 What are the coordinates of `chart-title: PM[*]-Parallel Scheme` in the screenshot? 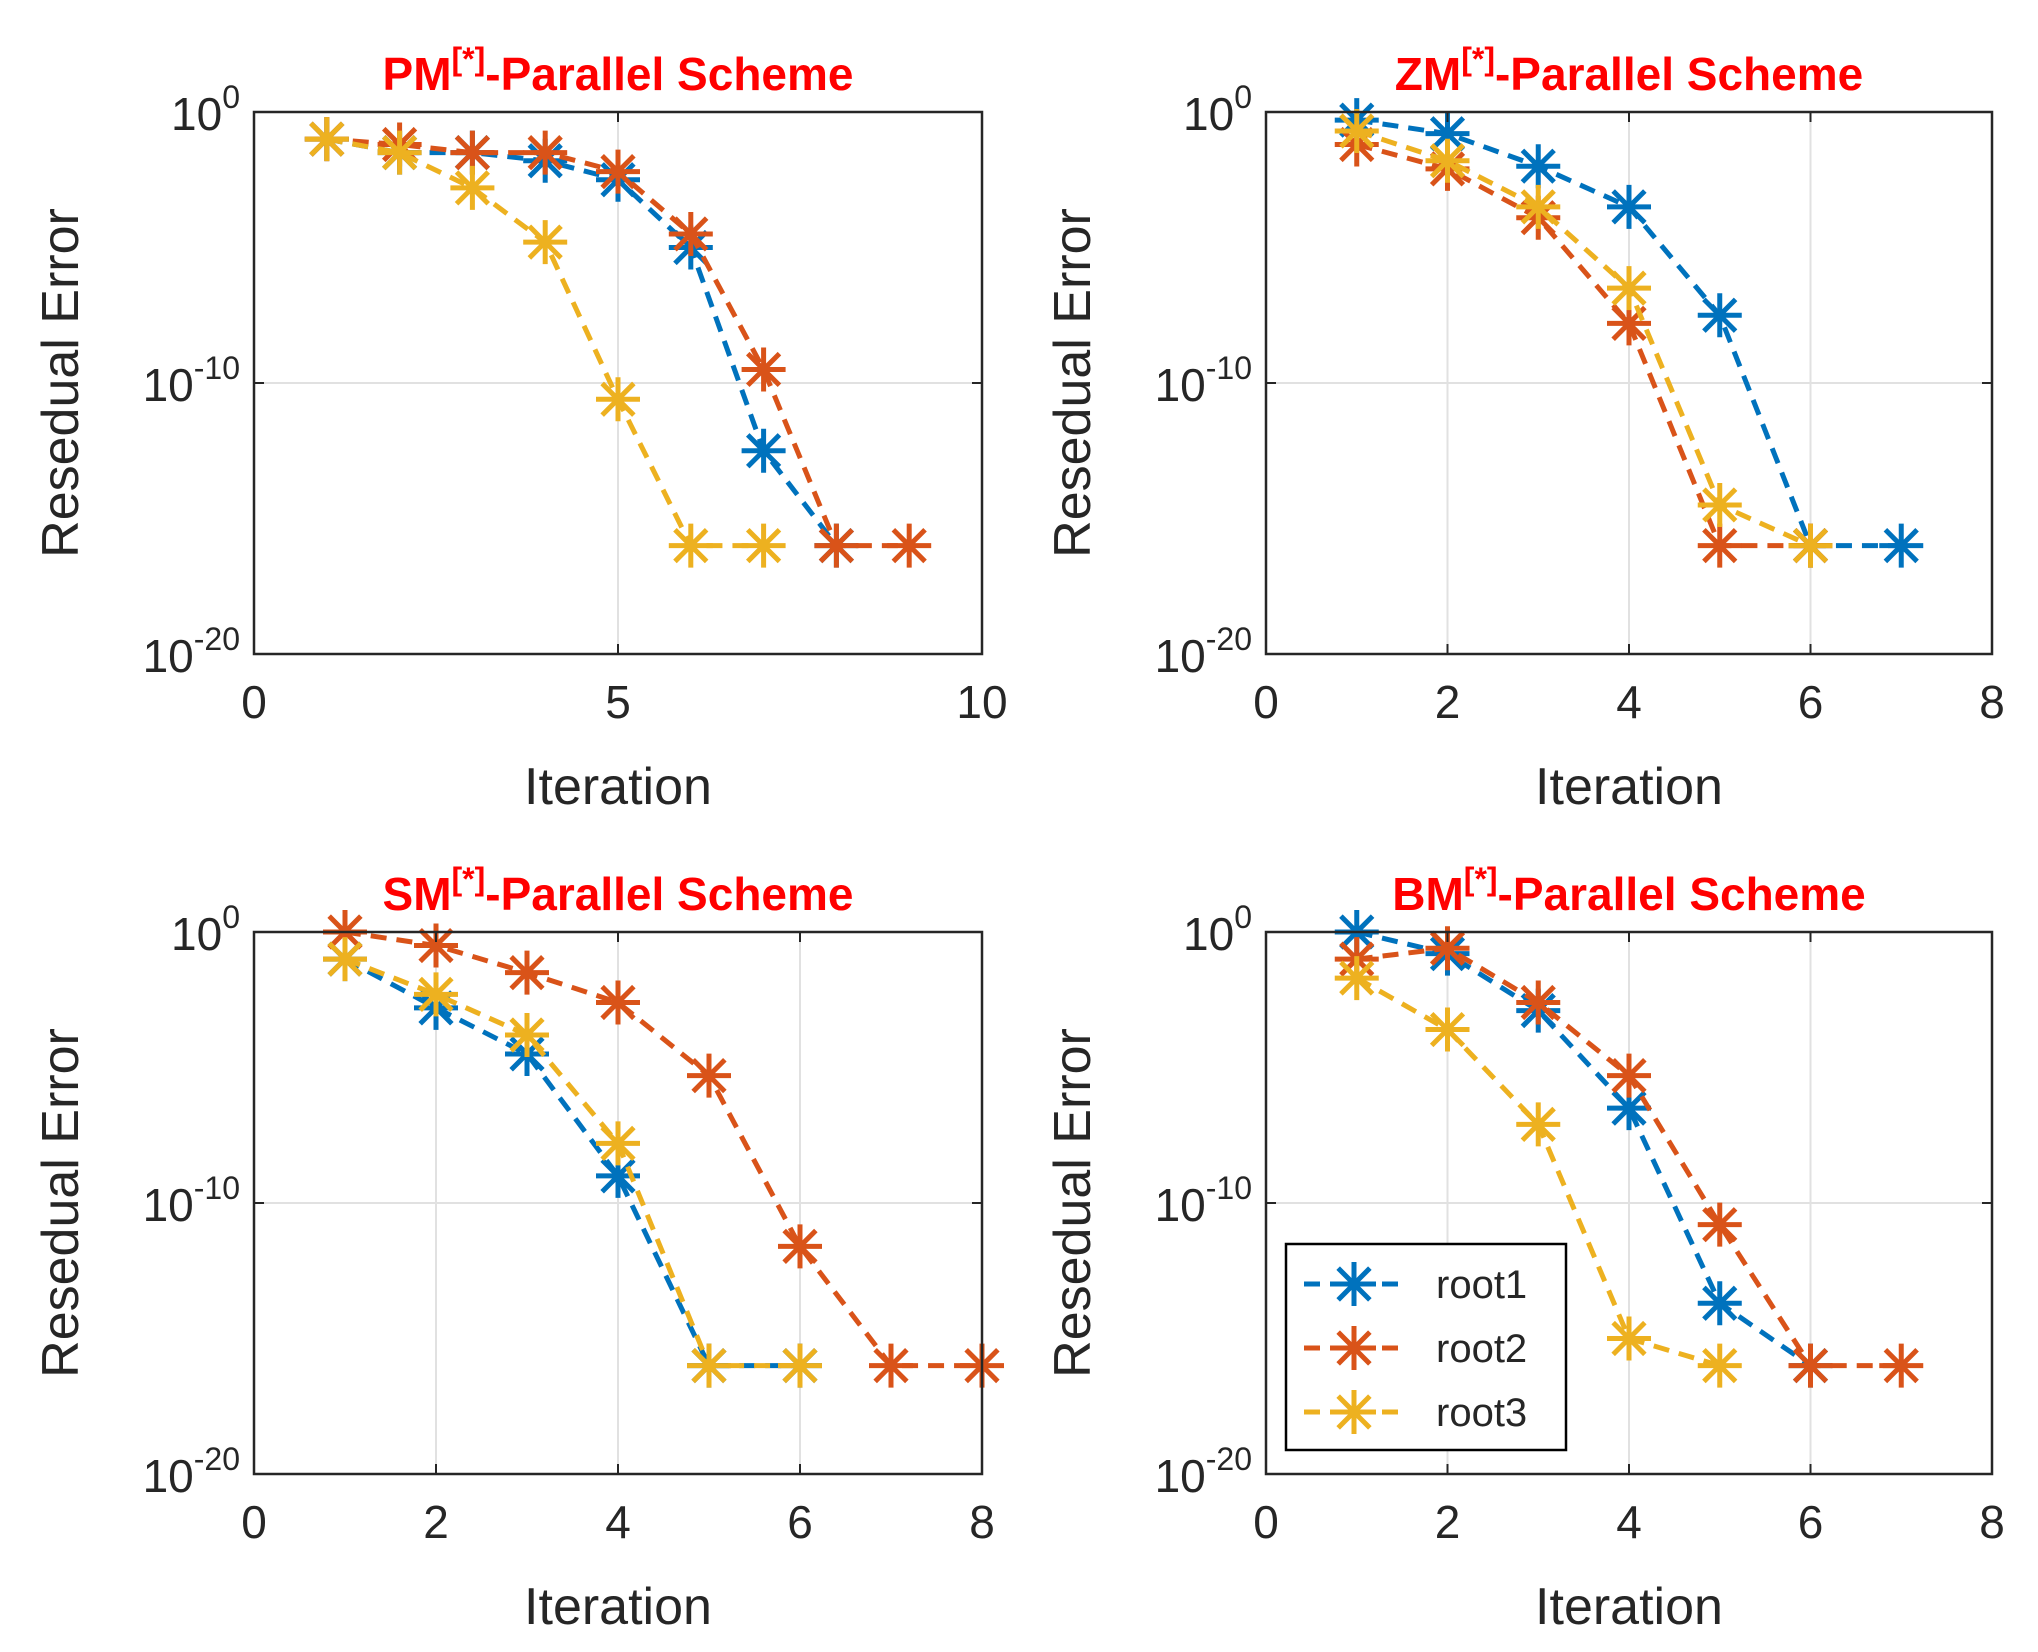 It's located at (618, 70).